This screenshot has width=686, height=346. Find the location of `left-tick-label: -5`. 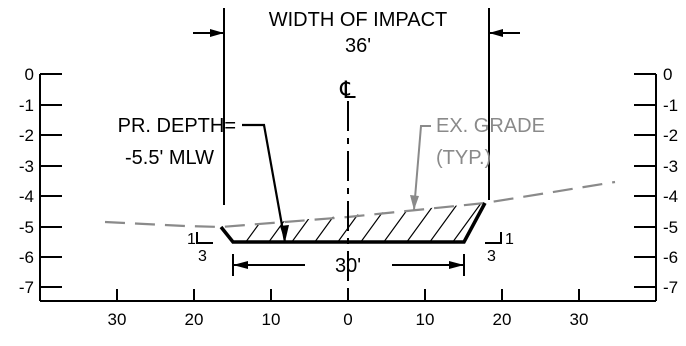

left-tick-label: -5 is located at coordinates (26, 227).